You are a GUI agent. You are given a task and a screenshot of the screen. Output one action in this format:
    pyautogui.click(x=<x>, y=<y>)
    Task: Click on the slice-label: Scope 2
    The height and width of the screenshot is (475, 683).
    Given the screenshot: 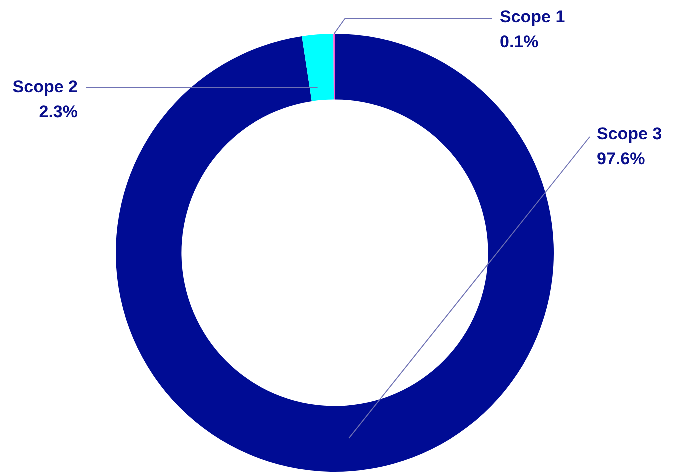 What is the action you would take?
    pyautogui.click(x=45, y=87)
    